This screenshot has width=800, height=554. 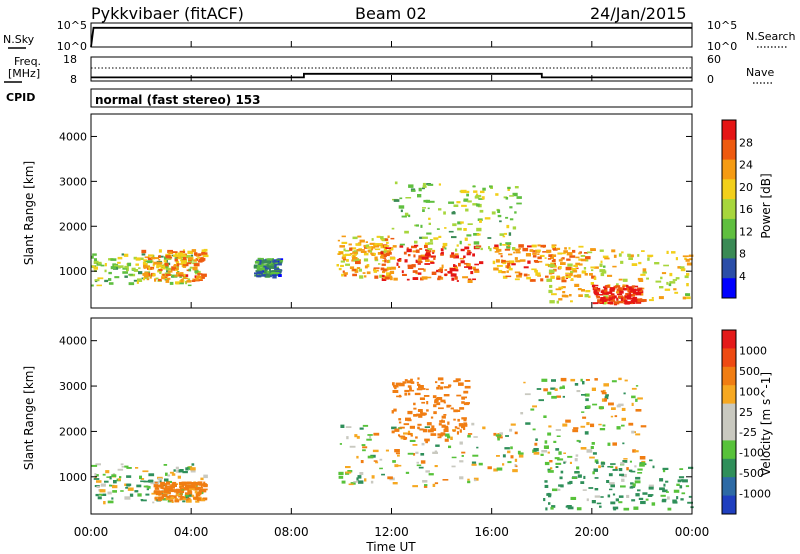 What do you see at coordinates (29, 418) in the screenshot?
I see `velocity-ylabel: Slant Range [km]` at bounding box center [29, 418].